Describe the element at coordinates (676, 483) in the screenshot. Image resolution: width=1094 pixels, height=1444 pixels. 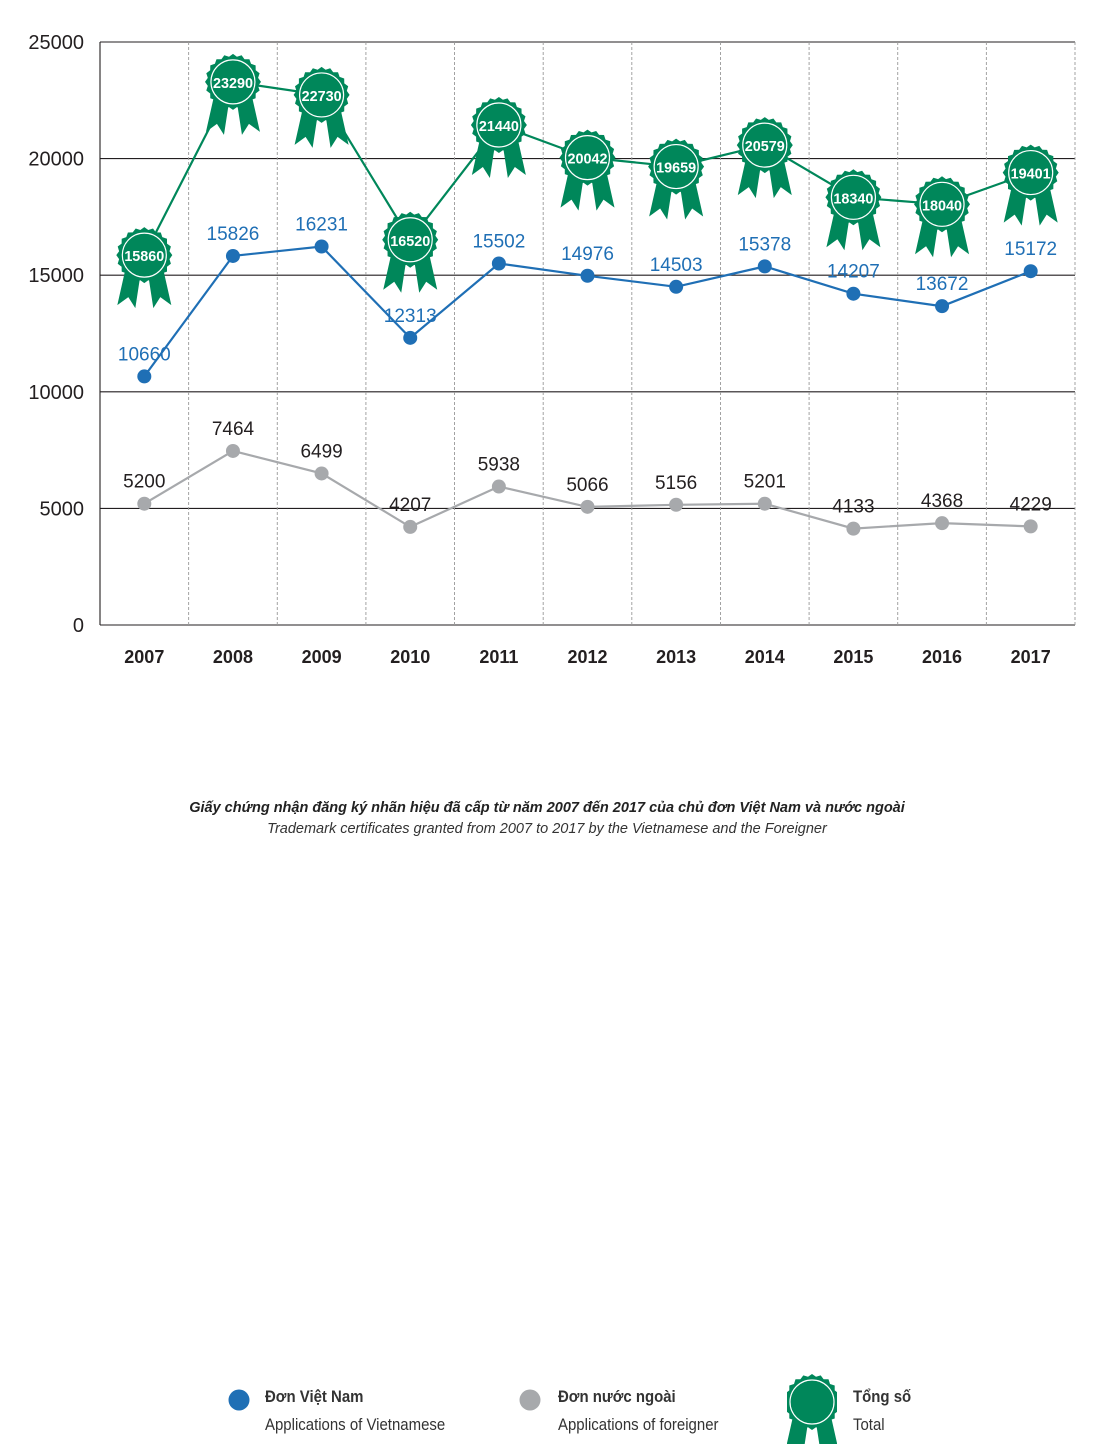
I see `data-label: 5156` at that location.